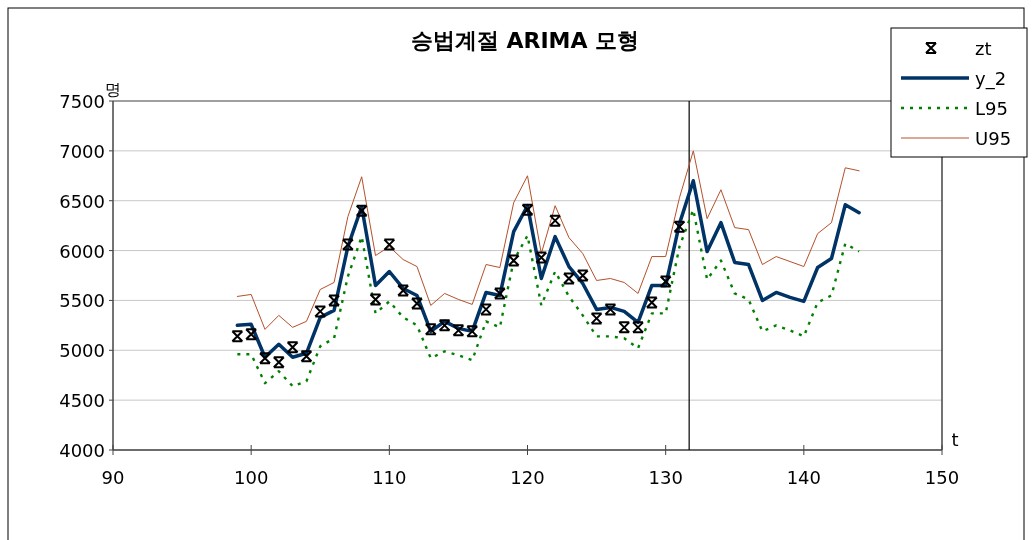  I want to click on y-tick-label: 4500, so click(82, 401).